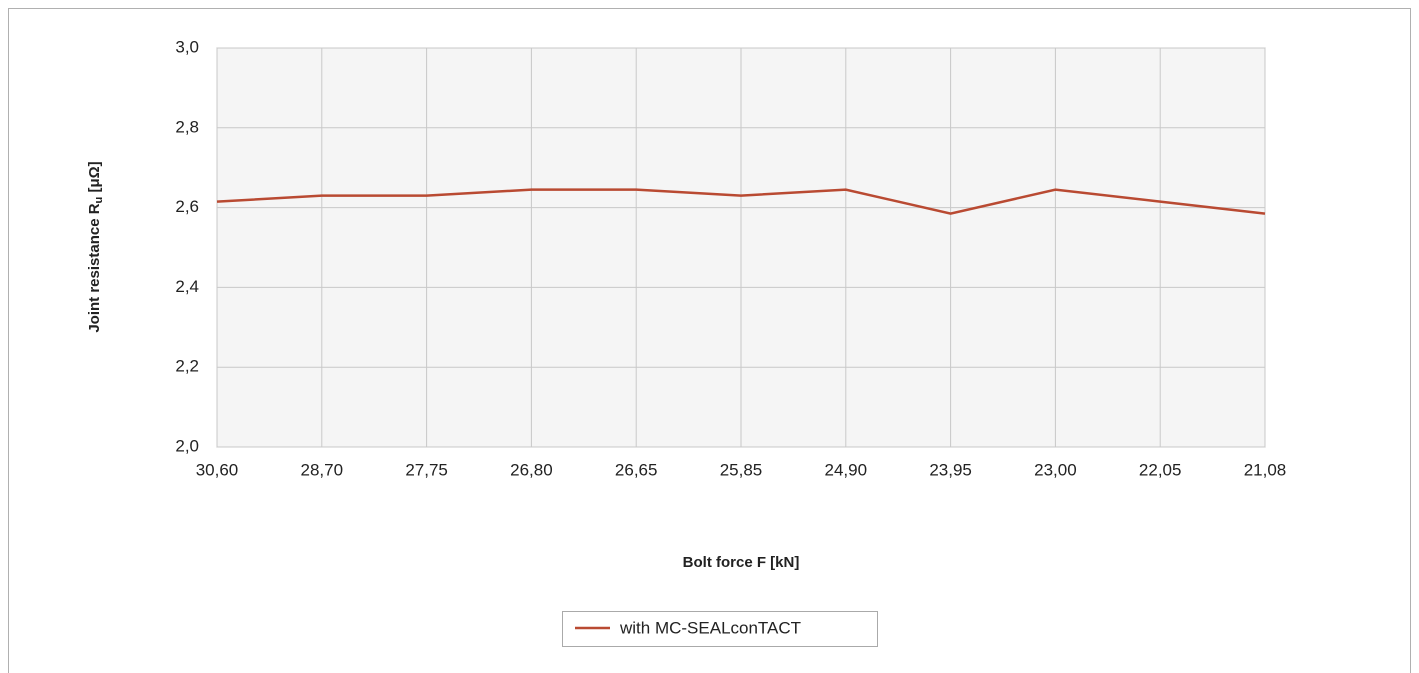 The image size is (1419, 673). I want to click on x-tick-label: 24,90, so click(846, 469).